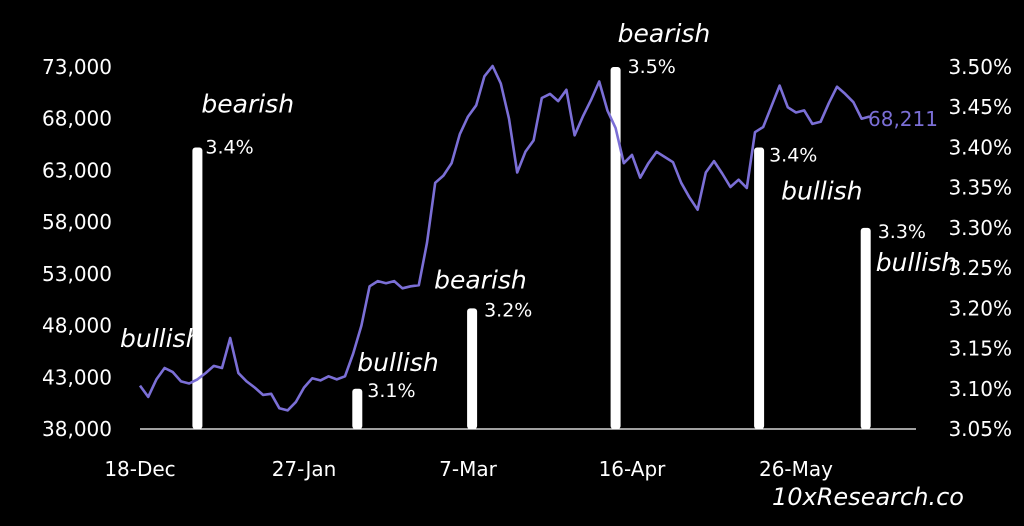 This screenshot has height=526, width=1024. I want to click on right-y-tick-label: 3.25%, so click(980, 268).